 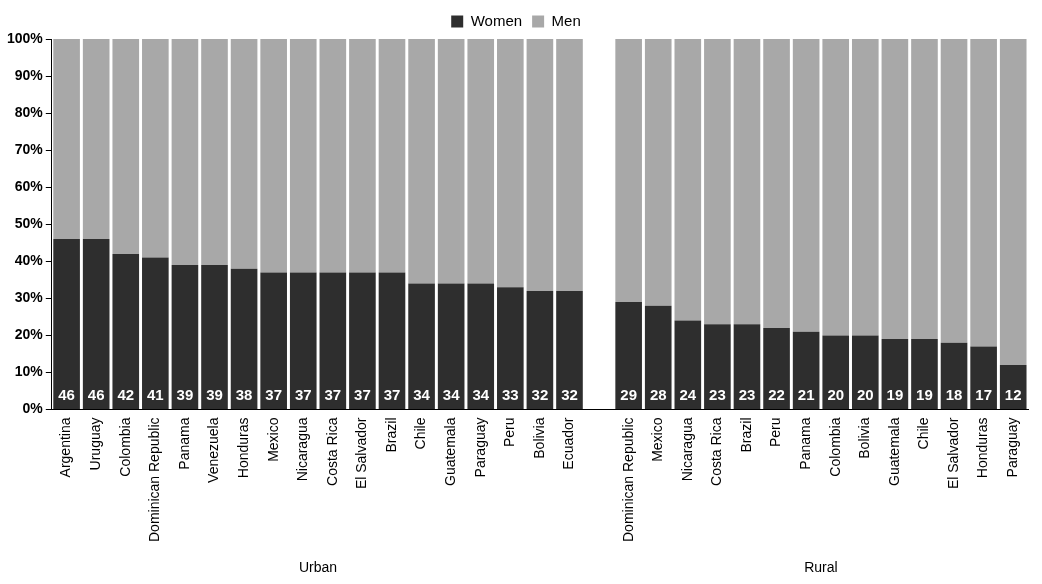 I want to click on y-tick-label: 90%, so click(x=29, y=74).